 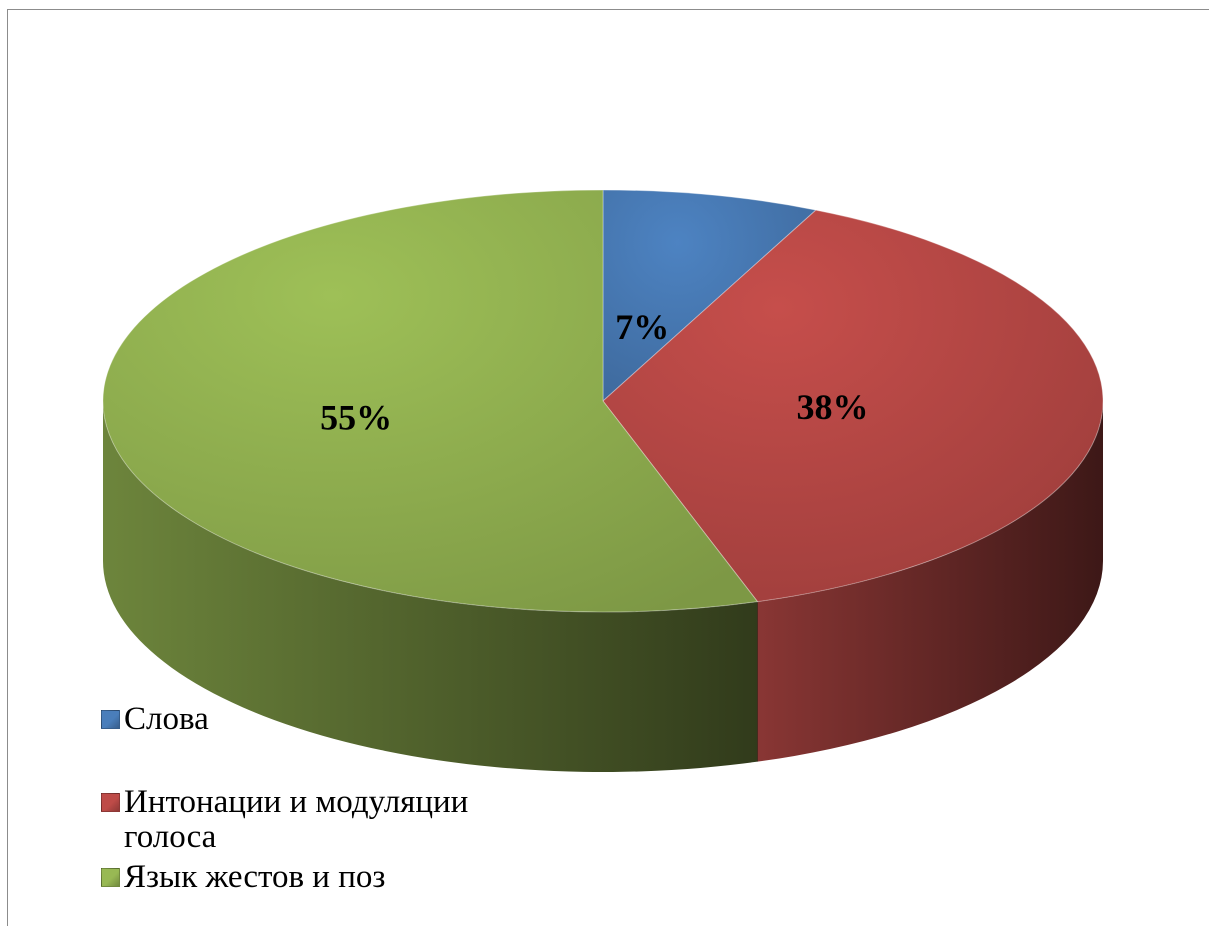 What do you see at coordinates (7, 467) in the screenshot?
I see `chart-border-left` at bounding box center [7, 467].